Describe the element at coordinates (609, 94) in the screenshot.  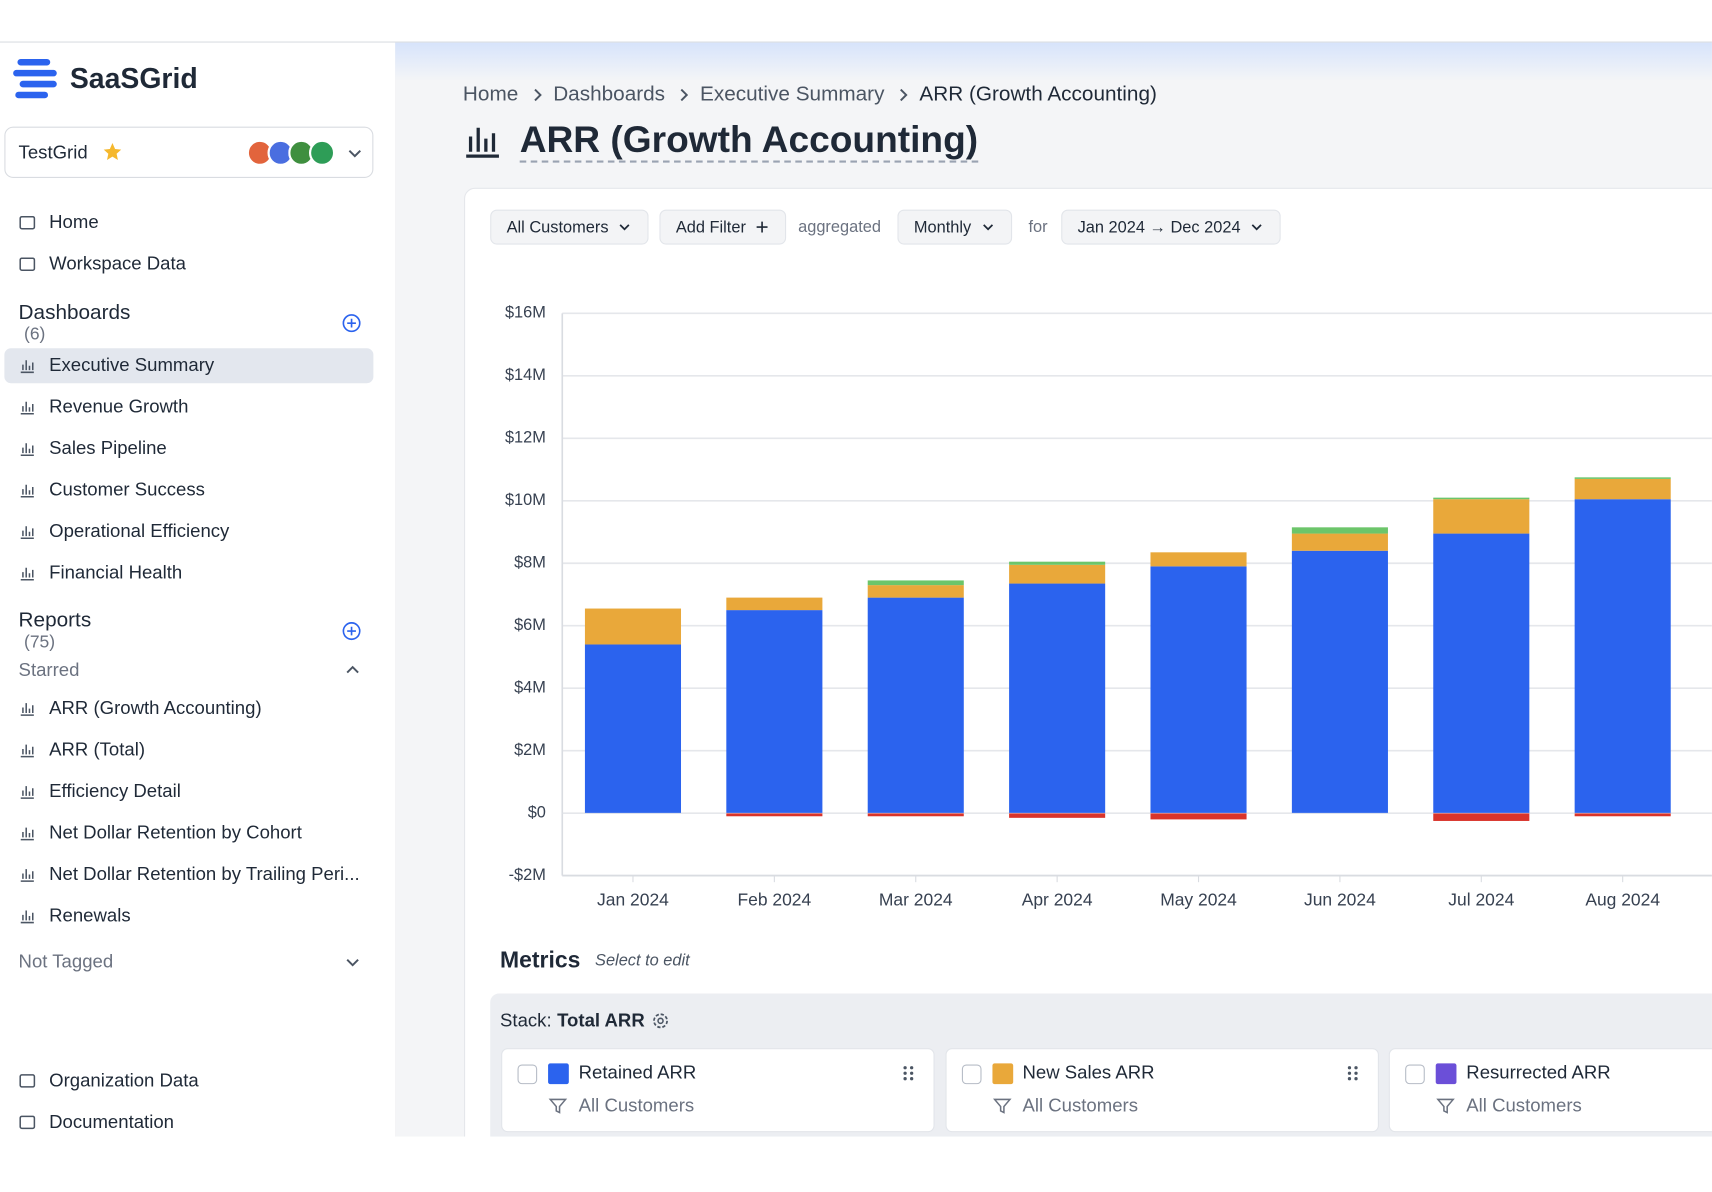
I see `breadcrumb-item: Dashboards` at that location.